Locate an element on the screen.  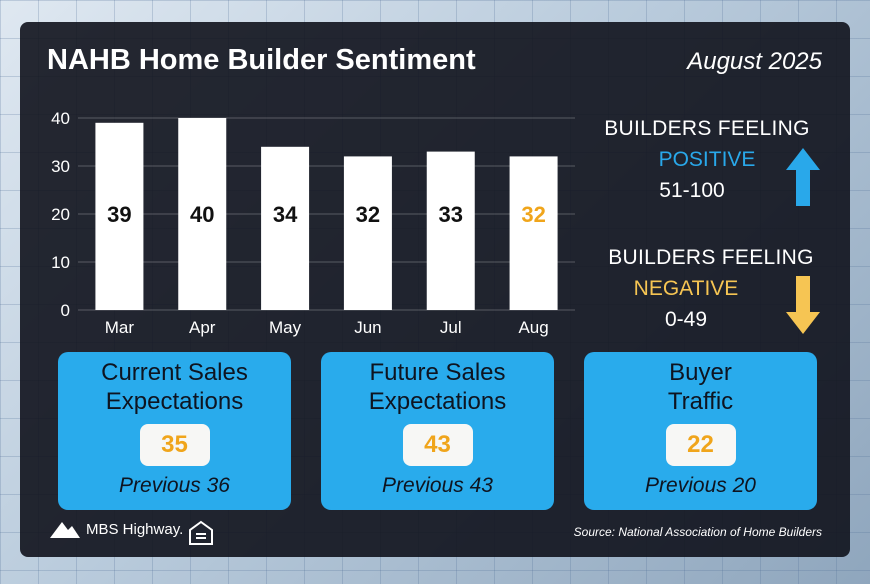
bar-value-label: 34 is located at coordinates (285, 214).